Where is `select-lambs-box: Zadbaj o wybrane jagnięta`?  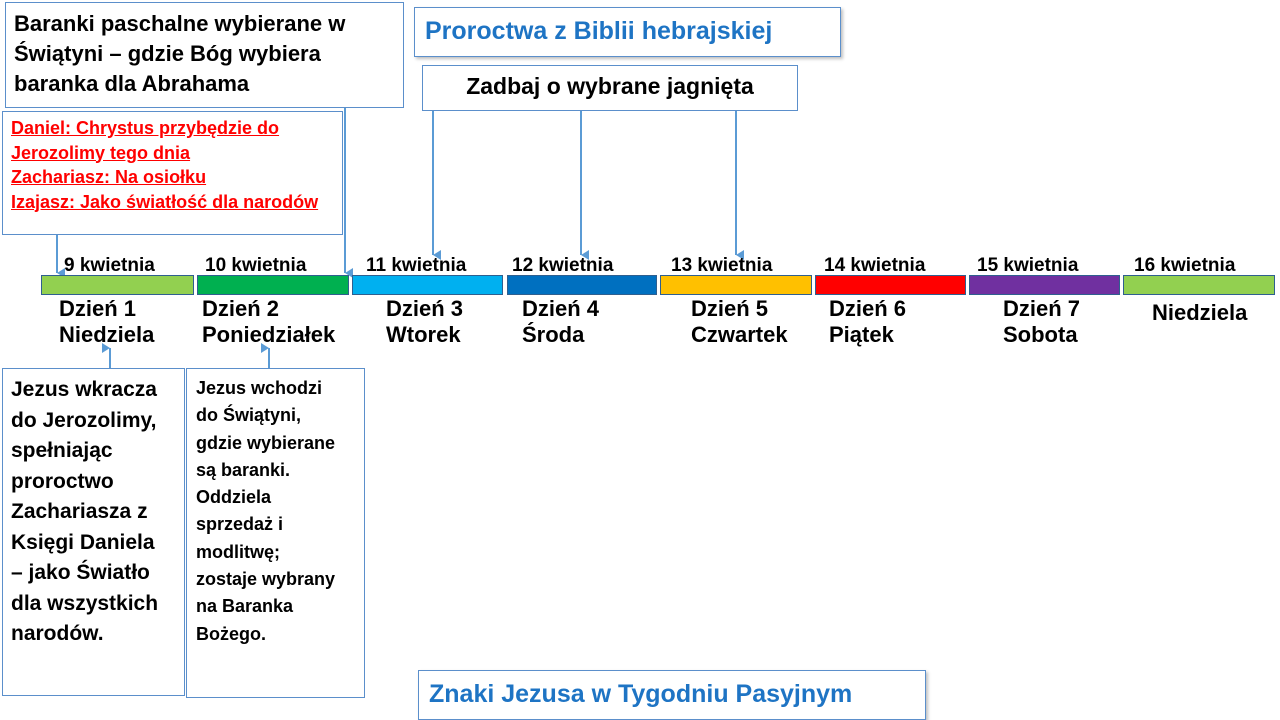
select-lambs-box: Zadbaj o wybrane jagnięta is located at coordinates (610, 88).